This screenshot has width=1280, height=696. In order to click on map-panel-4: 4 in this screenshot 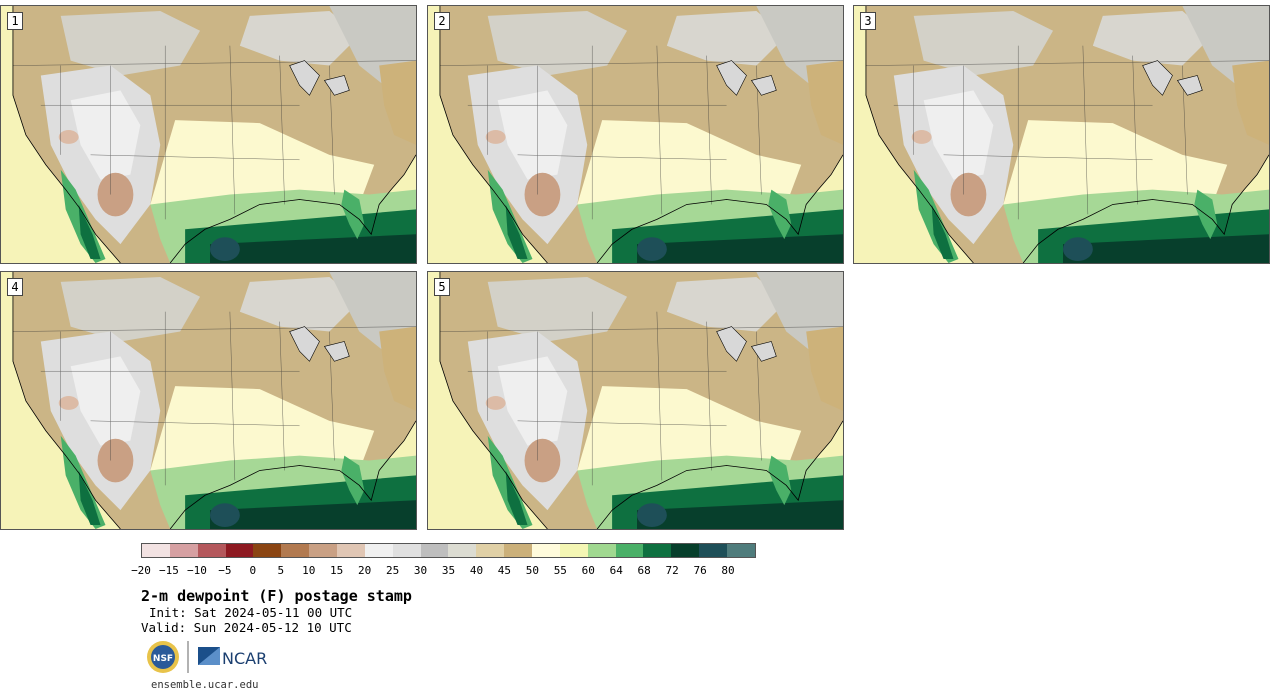, I will do `click(208, 400)`.